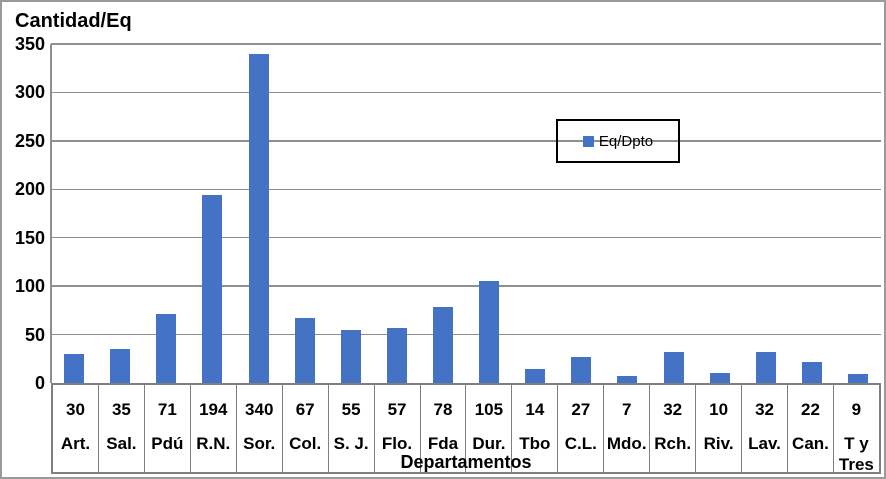 Image resolution: width=886 pixels, height=479 pixels. Describe the element at coordinates (442, 428) in the screenshot. I see `category-cell-Fda: 78 Fda` at that location.